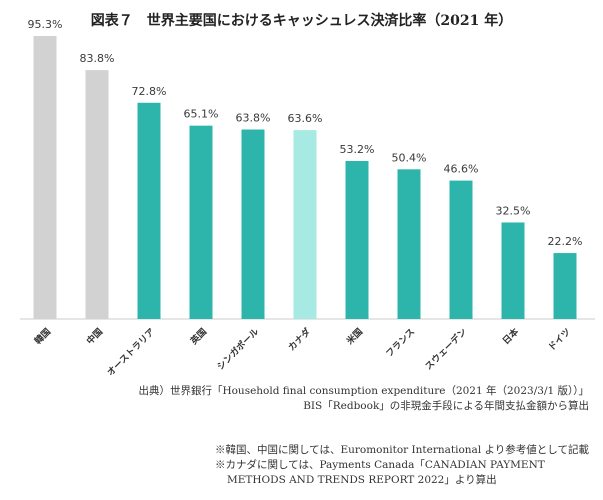  Describe the element at coordinates (409, 157) in the screenshot. I see `bar-value-label: 50.4%` at that location.